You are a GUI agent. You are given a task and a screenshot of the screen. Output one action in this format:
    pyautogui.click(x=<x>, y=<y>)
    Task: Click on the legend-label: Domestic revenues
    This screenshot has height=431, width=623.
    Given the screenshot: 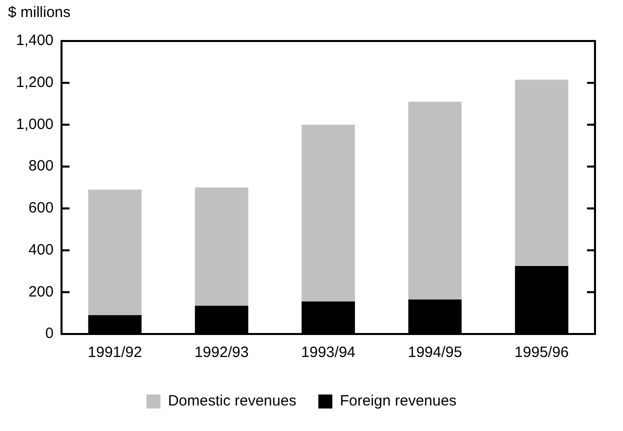 What is the action you would take?
    pyautogui.click(x=232, y=401)
    